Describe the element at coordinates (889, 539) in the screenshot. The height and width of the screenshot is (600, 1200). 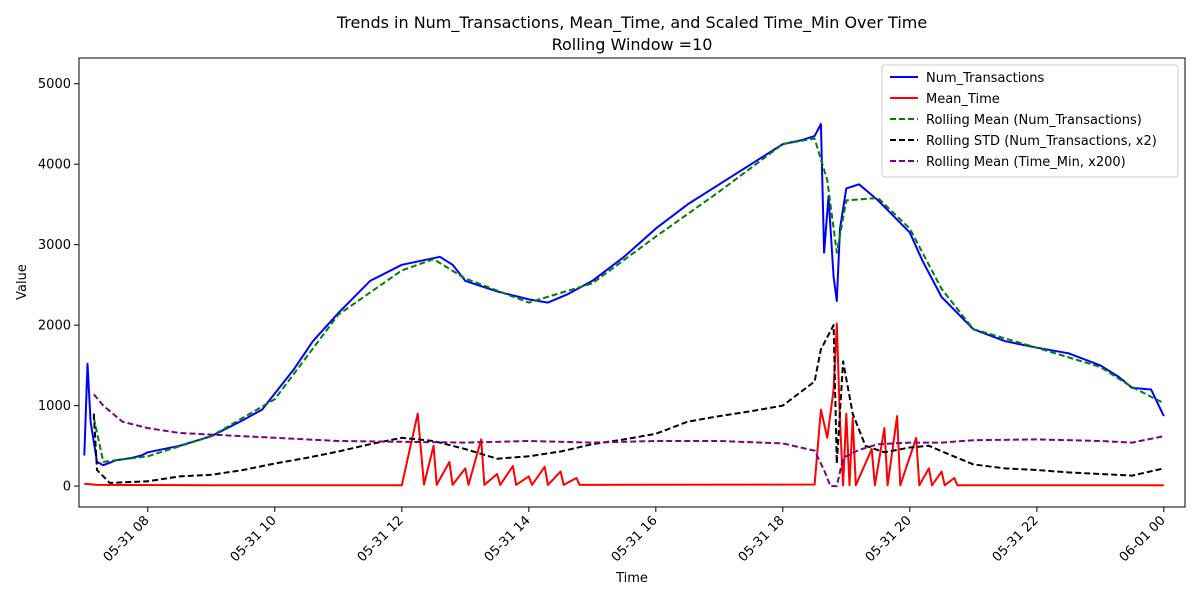
I see `x-tick-label: 05-31 20` at that location.